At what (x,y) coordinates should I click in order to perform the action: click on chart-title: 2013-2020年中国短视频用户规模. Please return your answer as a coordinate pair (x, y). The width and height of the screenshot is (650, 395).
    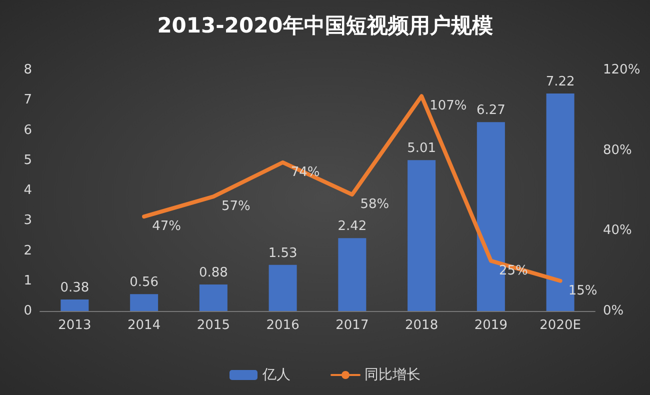
    Looking at the image, I should click on (325, 26).